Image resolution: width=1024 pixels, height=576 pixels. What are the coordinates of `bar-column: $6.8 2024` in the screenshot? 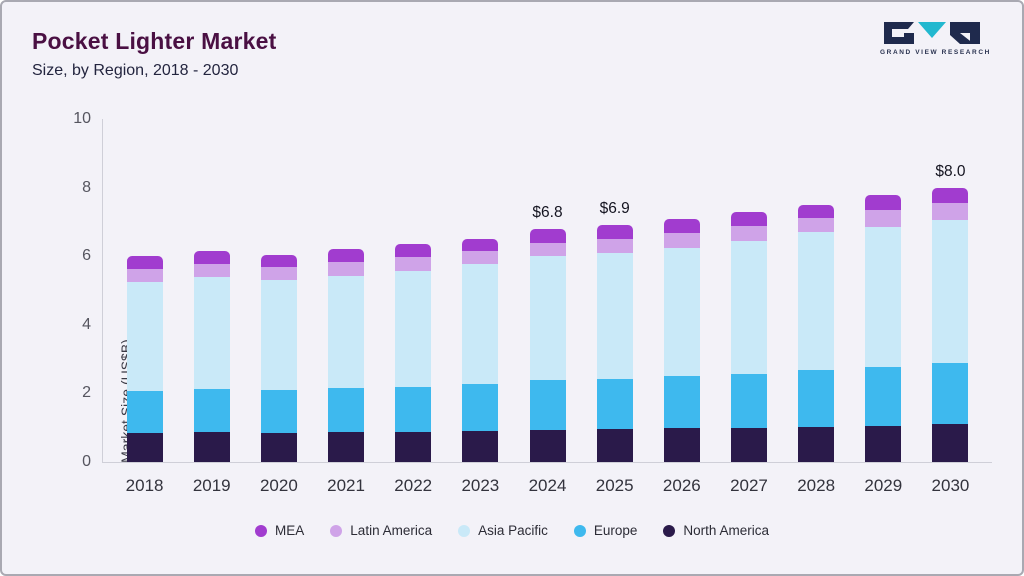 It's located at (547, 307).